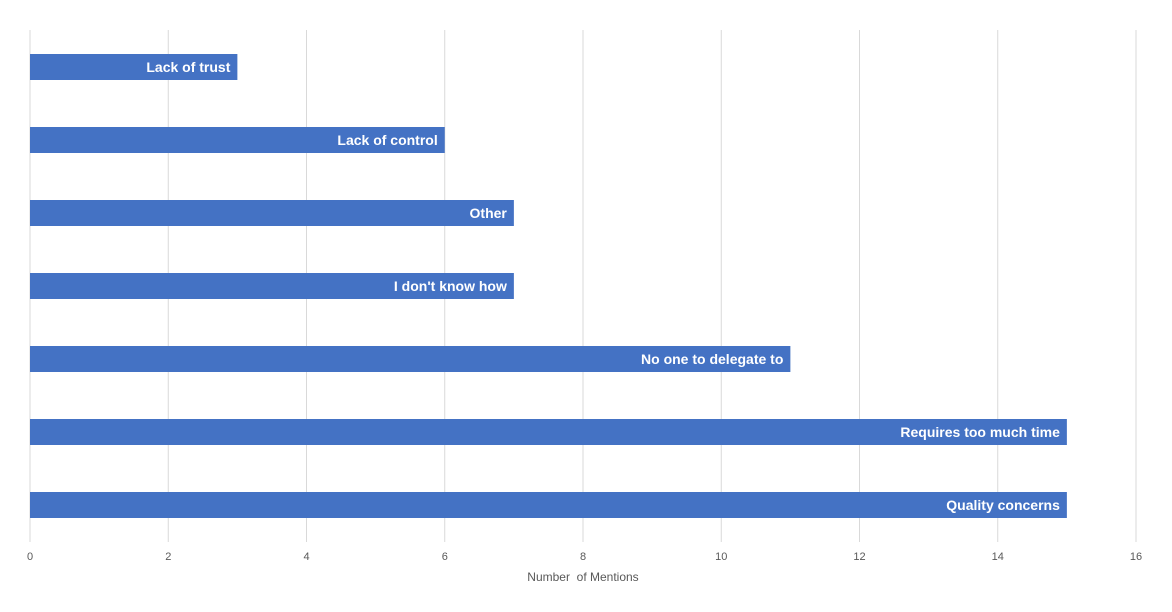  What do you see at coordinates (450, 286) in the screenshot?
I see `bar-label: I don't know how` at bounding box center [450, 286].